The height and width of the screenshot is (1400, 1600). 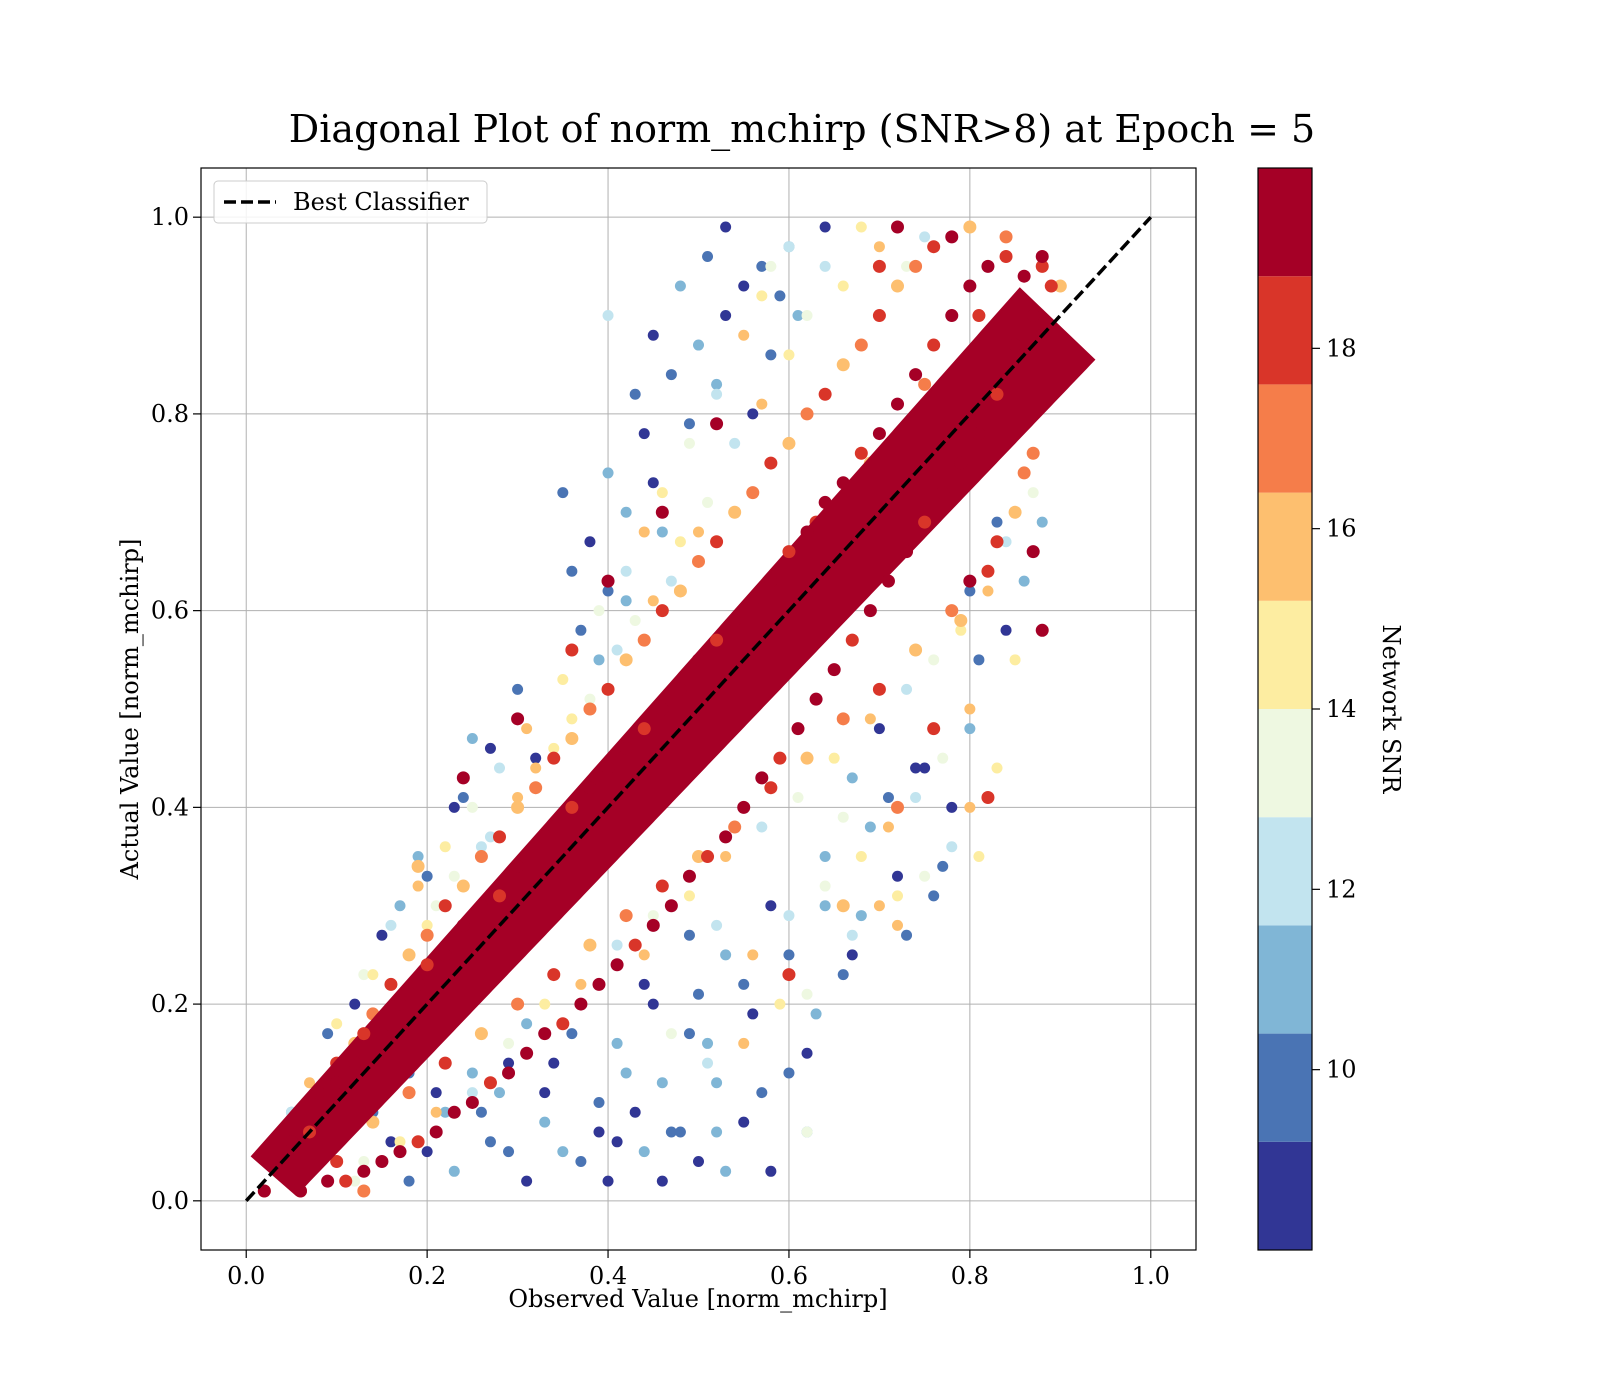 What do you see at coordinates (170, 414) in the screenshot?
I see `y-tick-label: 0.8` at bounding box center [170, 414].